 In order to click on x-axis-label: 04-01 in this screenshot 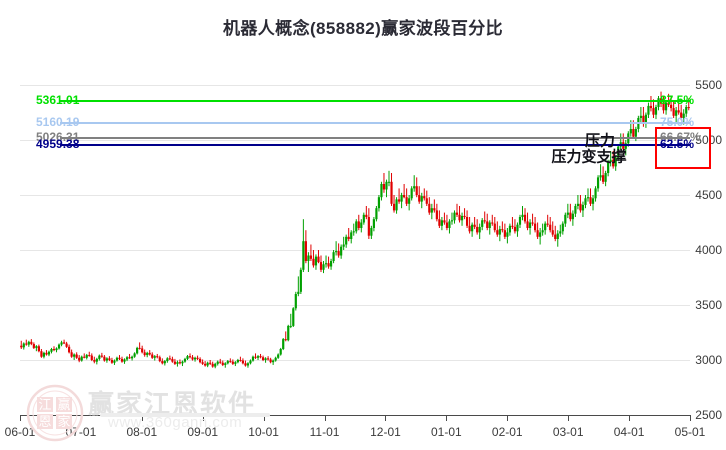, I will do `click(629, 432)`.